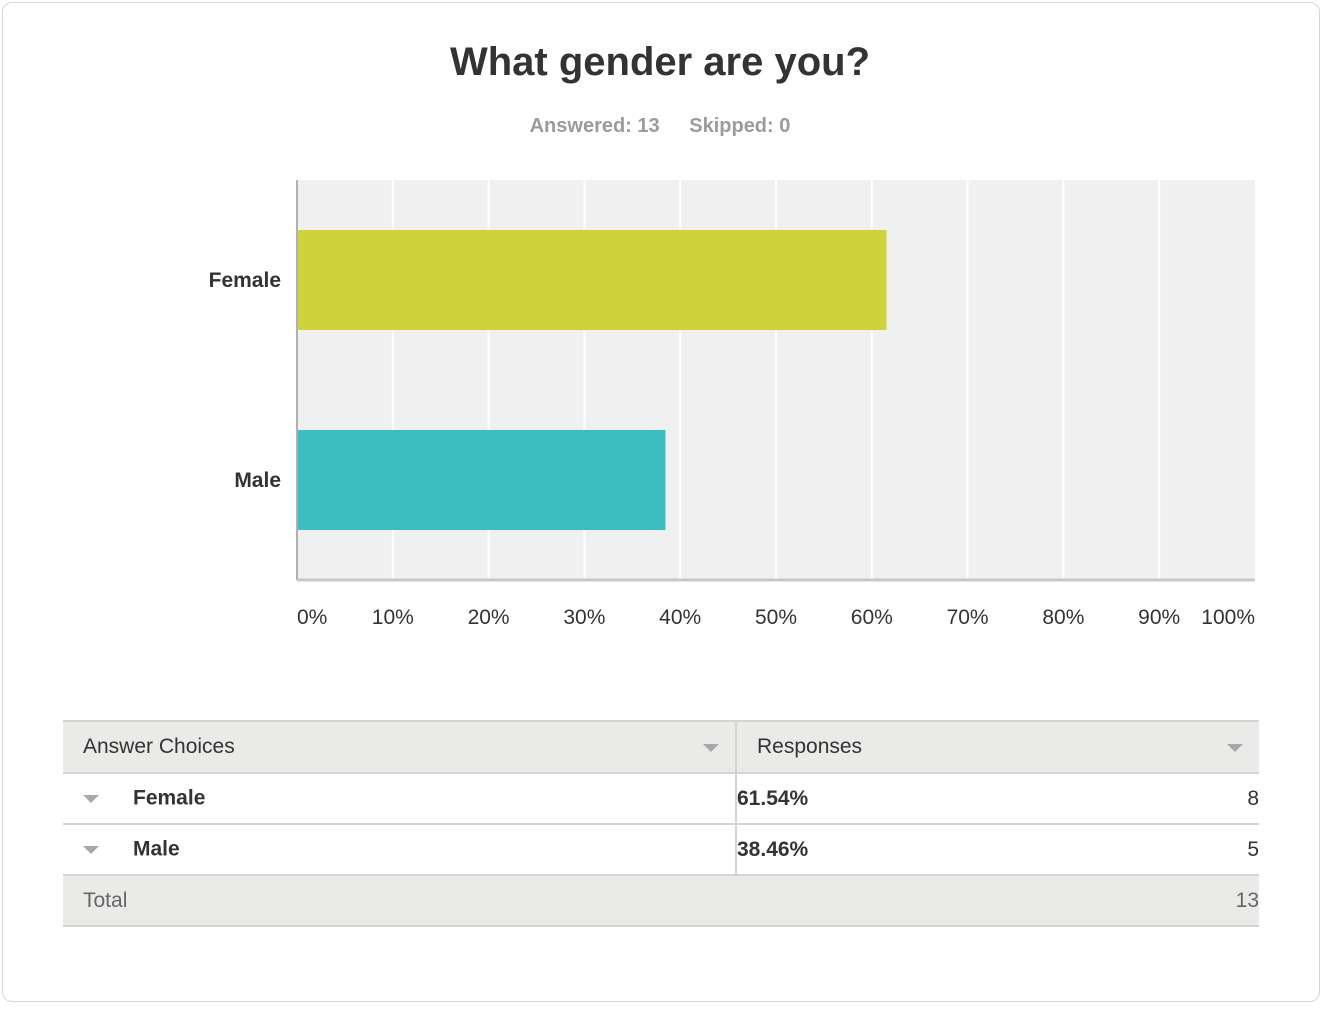 This screenshot has height=1010, width=1326. Describe the element at coordinates (592, 280) in the screenshot. I see `bar-female` at that location.